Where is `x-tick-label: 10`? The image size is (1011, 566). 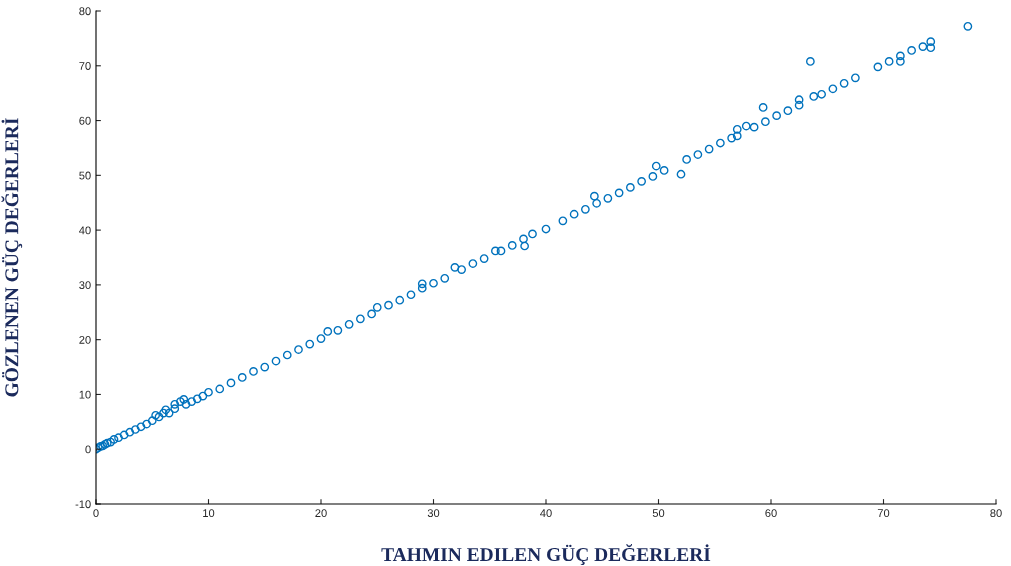
x-tick-label: 10 is located at coordinates (209, 513).